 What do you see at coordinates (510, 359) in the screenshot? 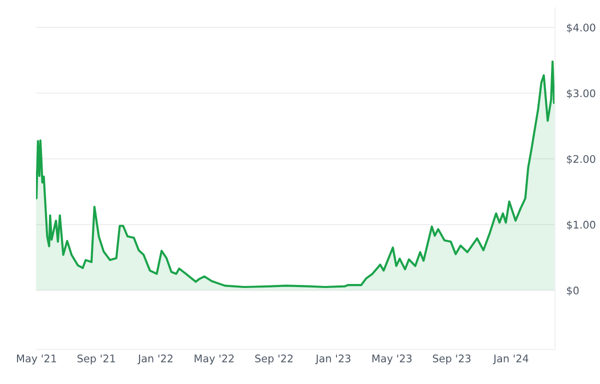
I see `x-tick-label: Jan '24` at bounding box center [510, 359].